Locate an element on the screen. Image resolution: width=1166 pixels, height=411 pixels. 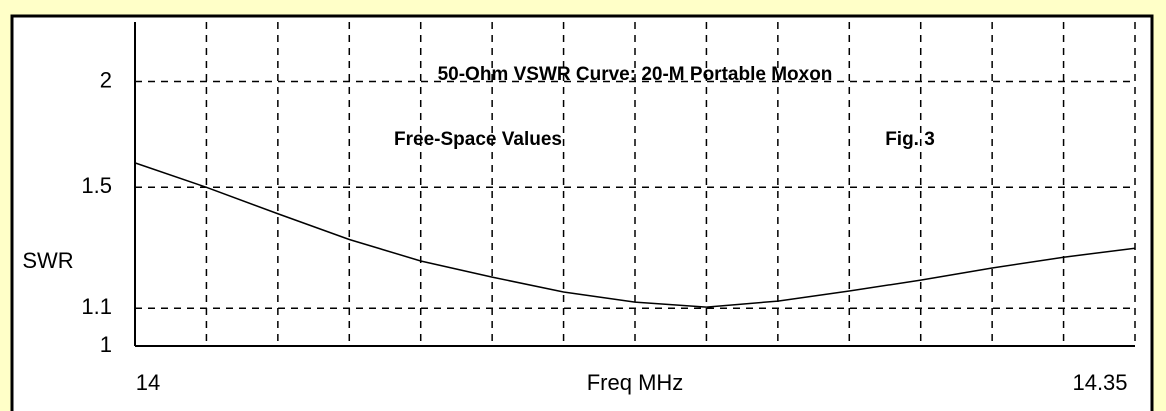
annotation: Fig. 3 is located at coordinates (910, 139).